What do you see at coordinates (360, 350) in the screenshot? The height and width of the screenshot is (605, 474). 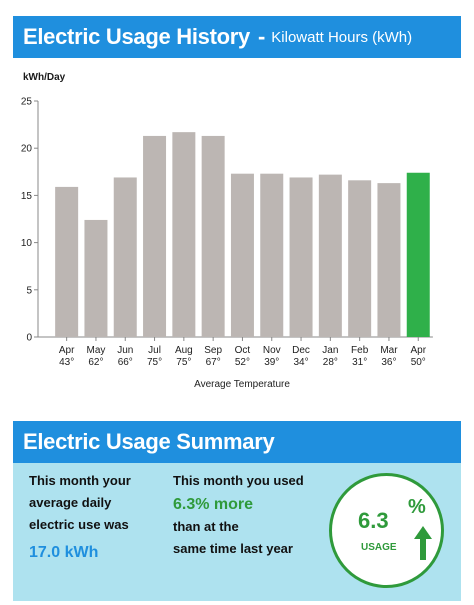 I see `x-tick-label: Feb` at bounding box center [360, 350].